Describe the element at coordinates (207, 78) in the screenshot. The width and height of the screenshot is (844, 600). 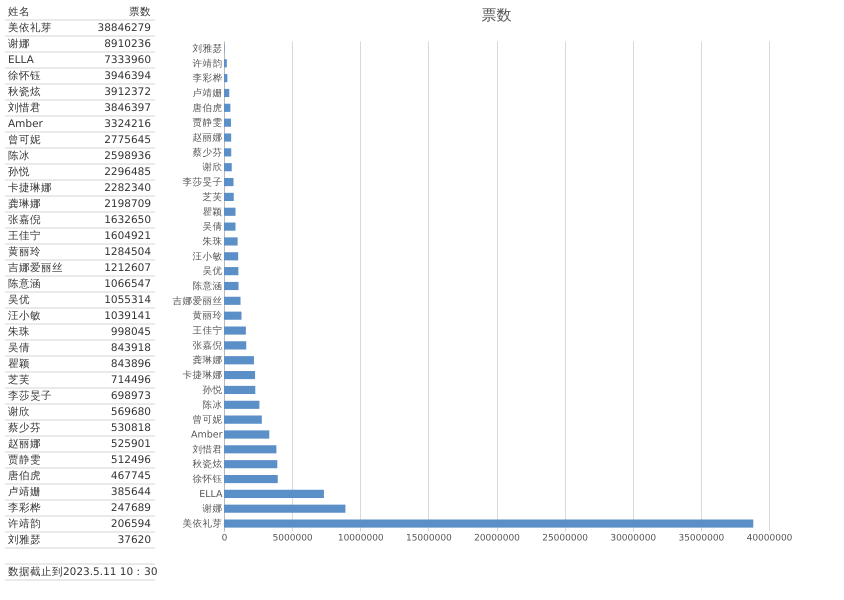
I see `y-tick-label: 李彩桦` at that location.